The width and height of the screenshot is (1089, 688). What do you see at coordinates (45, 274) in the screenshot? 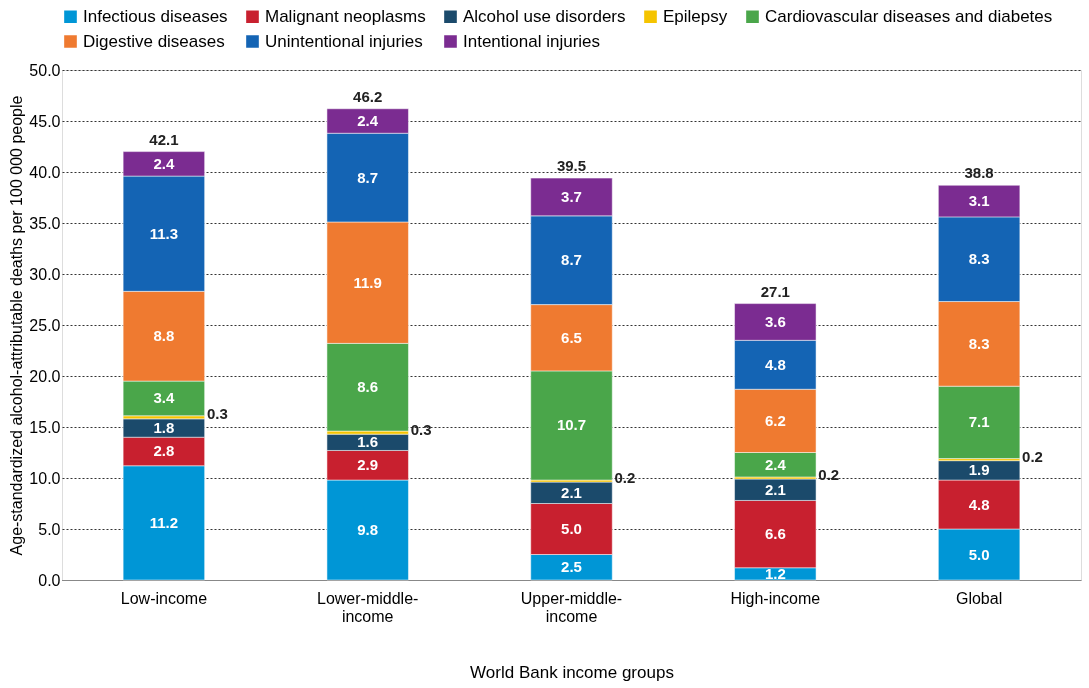
I see `y-tick-label: 30.0` at bounding box center [45, 274].